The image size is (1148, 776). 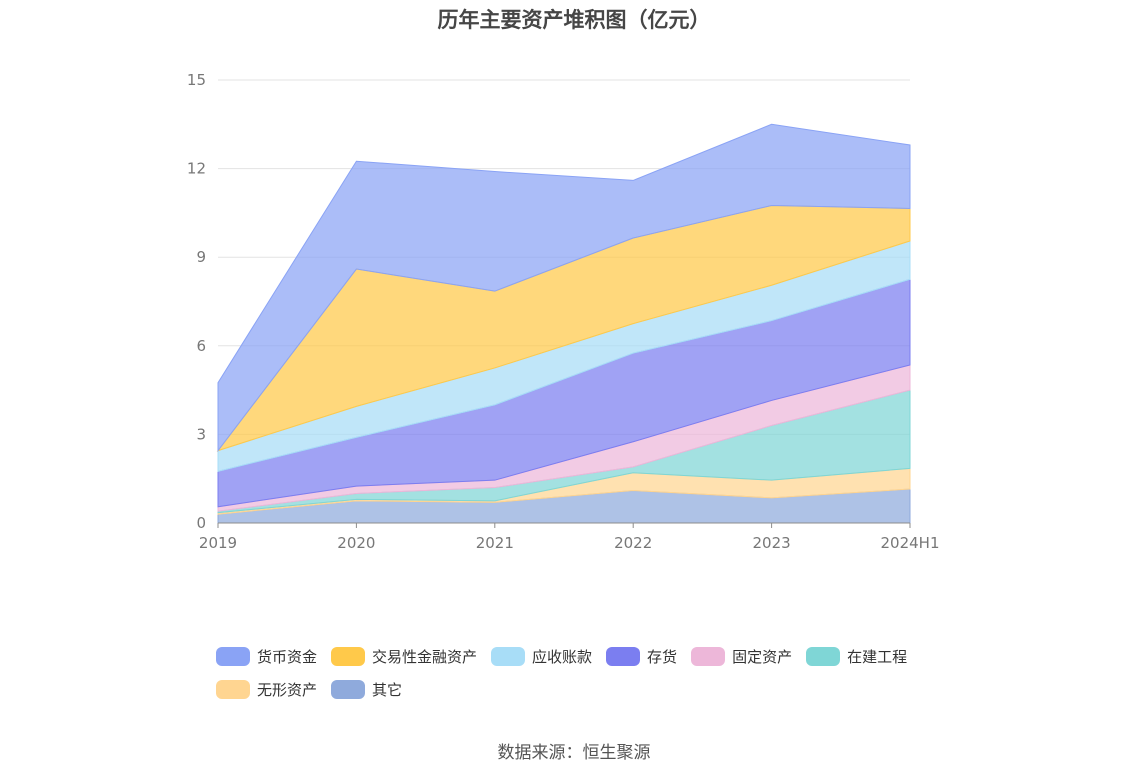 I want to click on legend-label: 在建工程, so click(x=877, y=657).